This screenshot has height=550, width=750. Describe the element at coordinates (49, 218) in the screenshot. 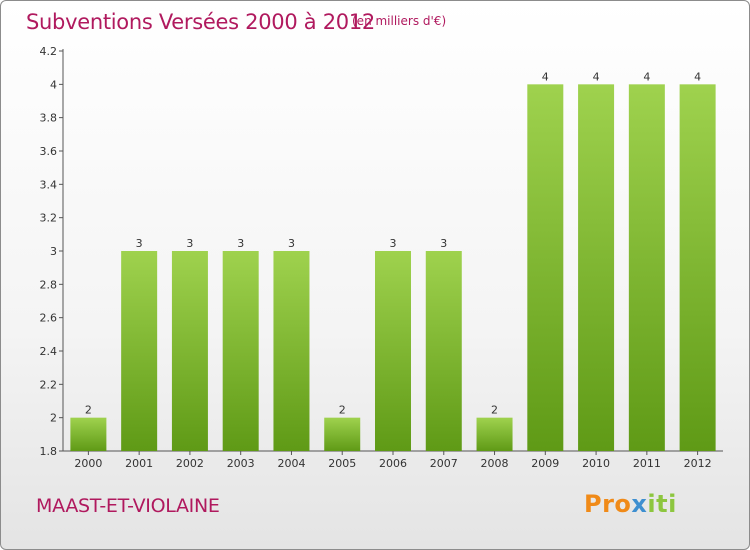

I see `y-tick-label: 3.2` at that location.